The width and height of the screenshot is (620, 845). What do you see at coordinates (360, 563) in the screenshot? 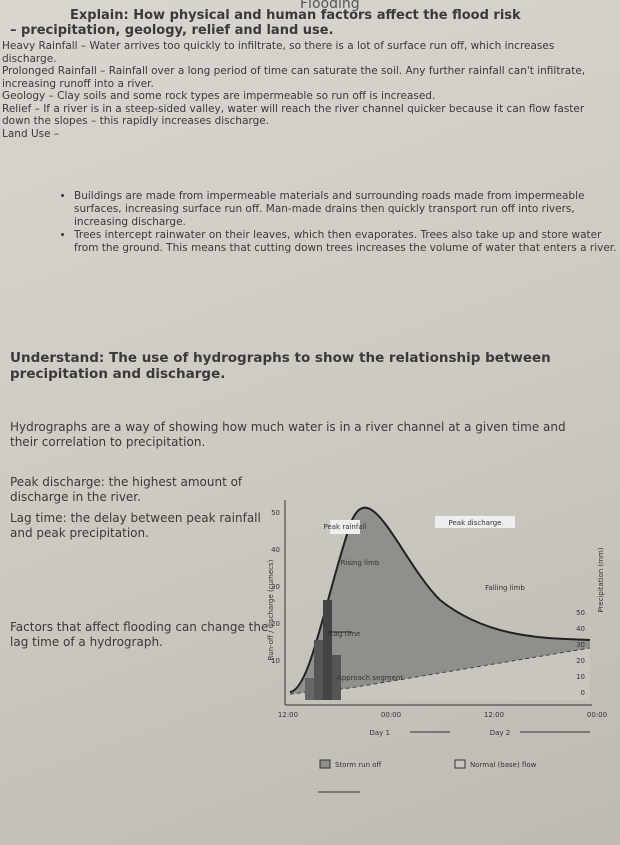
I see `annotation: Rising limb` at bounding box center [360, 563].